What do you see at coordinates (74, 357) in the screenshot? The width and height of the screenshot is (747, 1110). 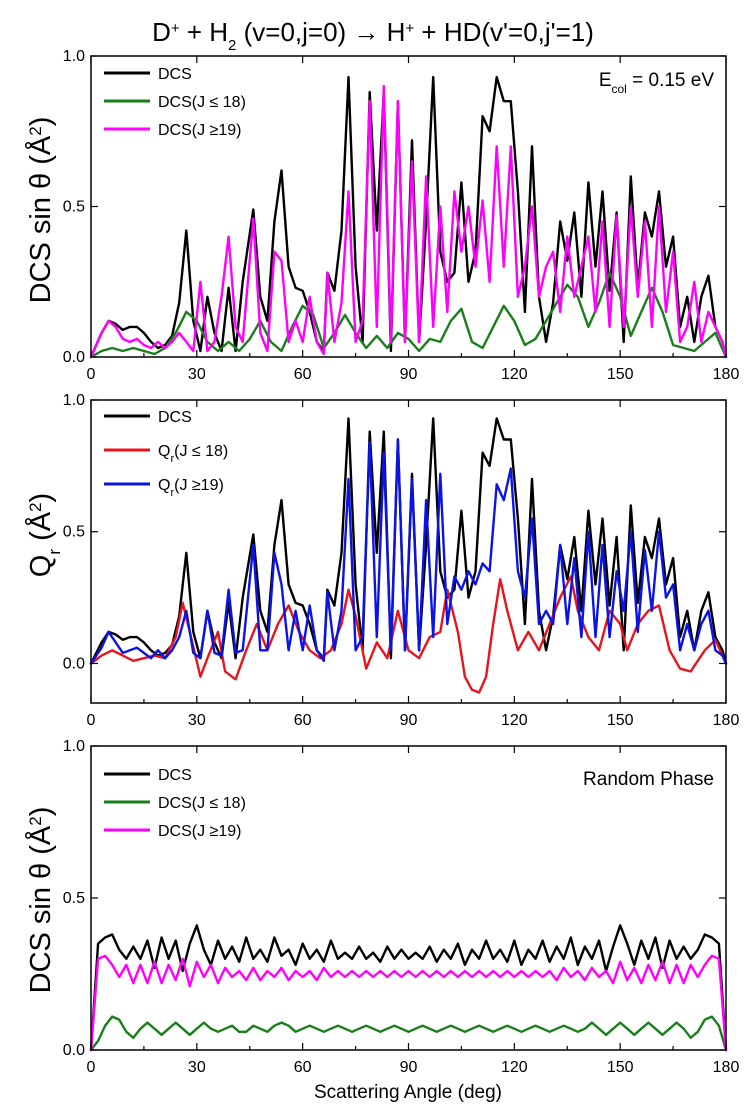 I see `top-ytick-label-0: 0.0` at bounding box center [74, 357].